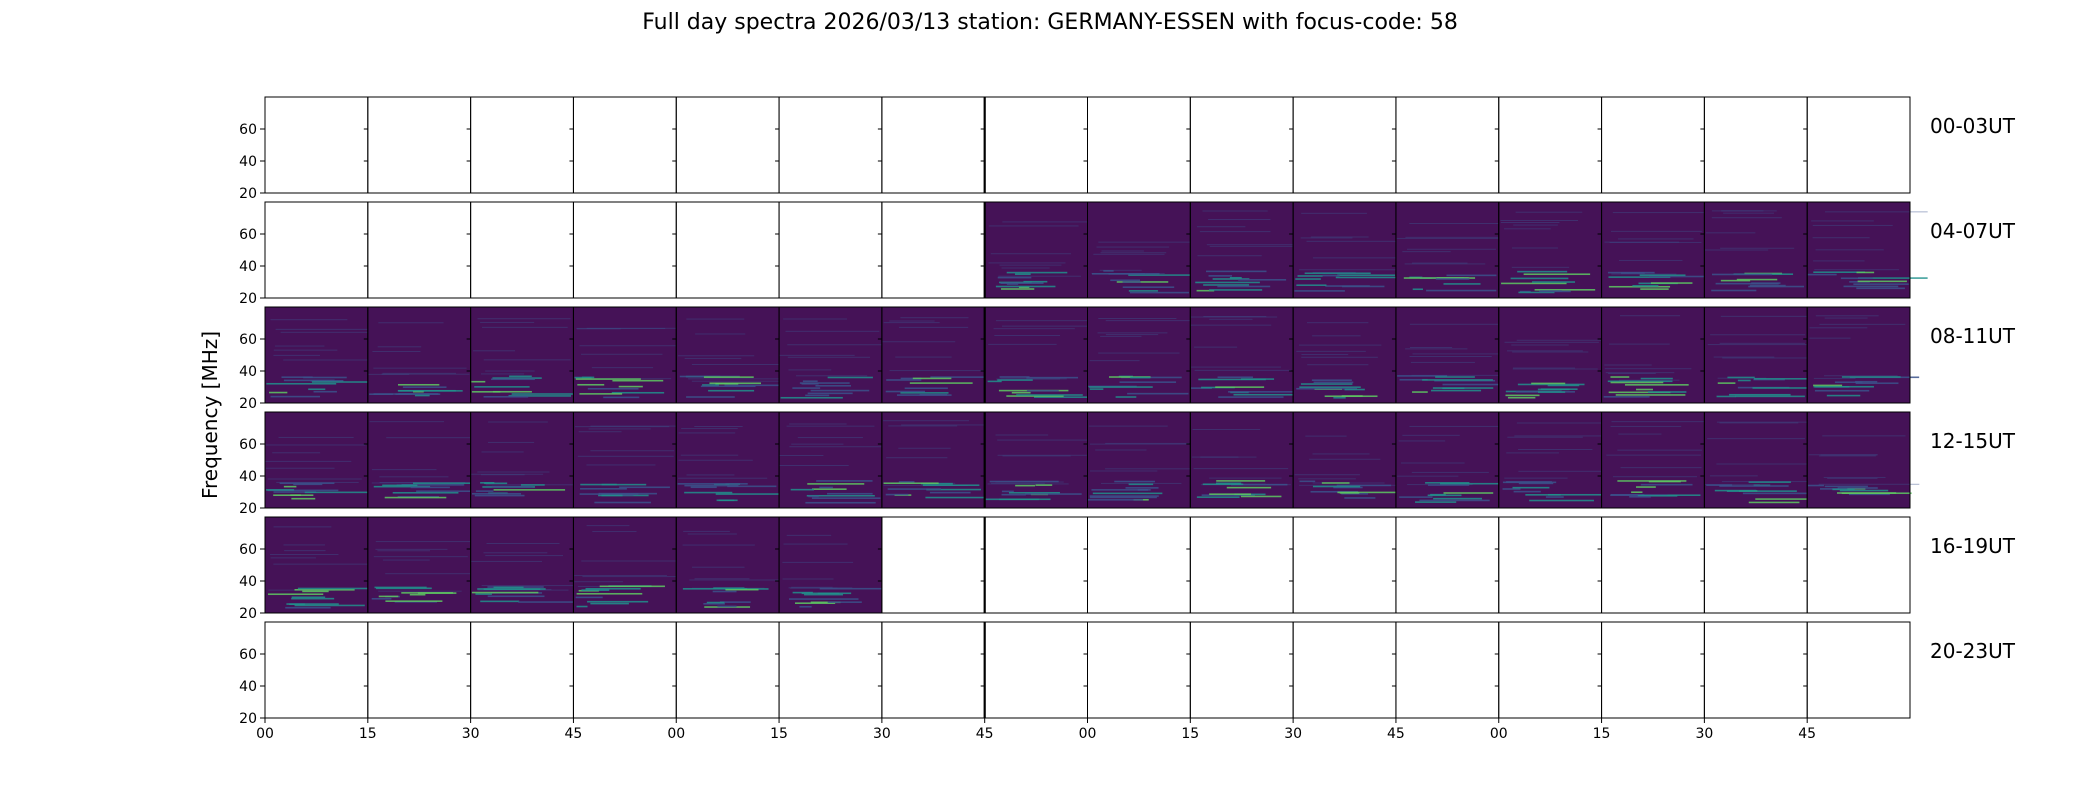 This screenshot has height=800, width=2100. What do you see at coordinates (1499, 734) in the screenshot?
I see `x-tick-label: 00` at bounding box center [1499, 734].